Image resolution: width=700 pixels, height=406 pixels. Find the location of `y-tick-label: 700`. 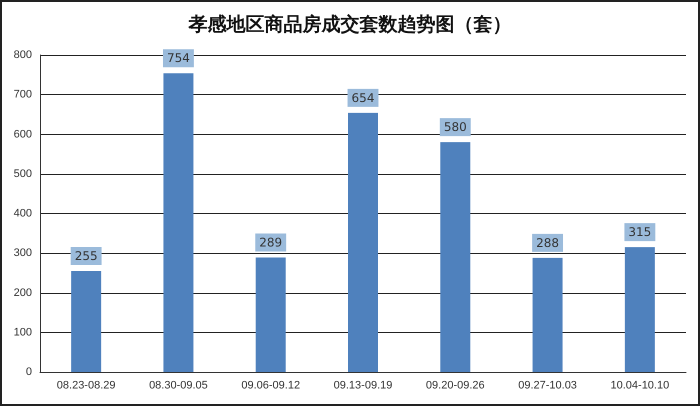

y-tick-label: 700 is located at coordinates (23, 94).